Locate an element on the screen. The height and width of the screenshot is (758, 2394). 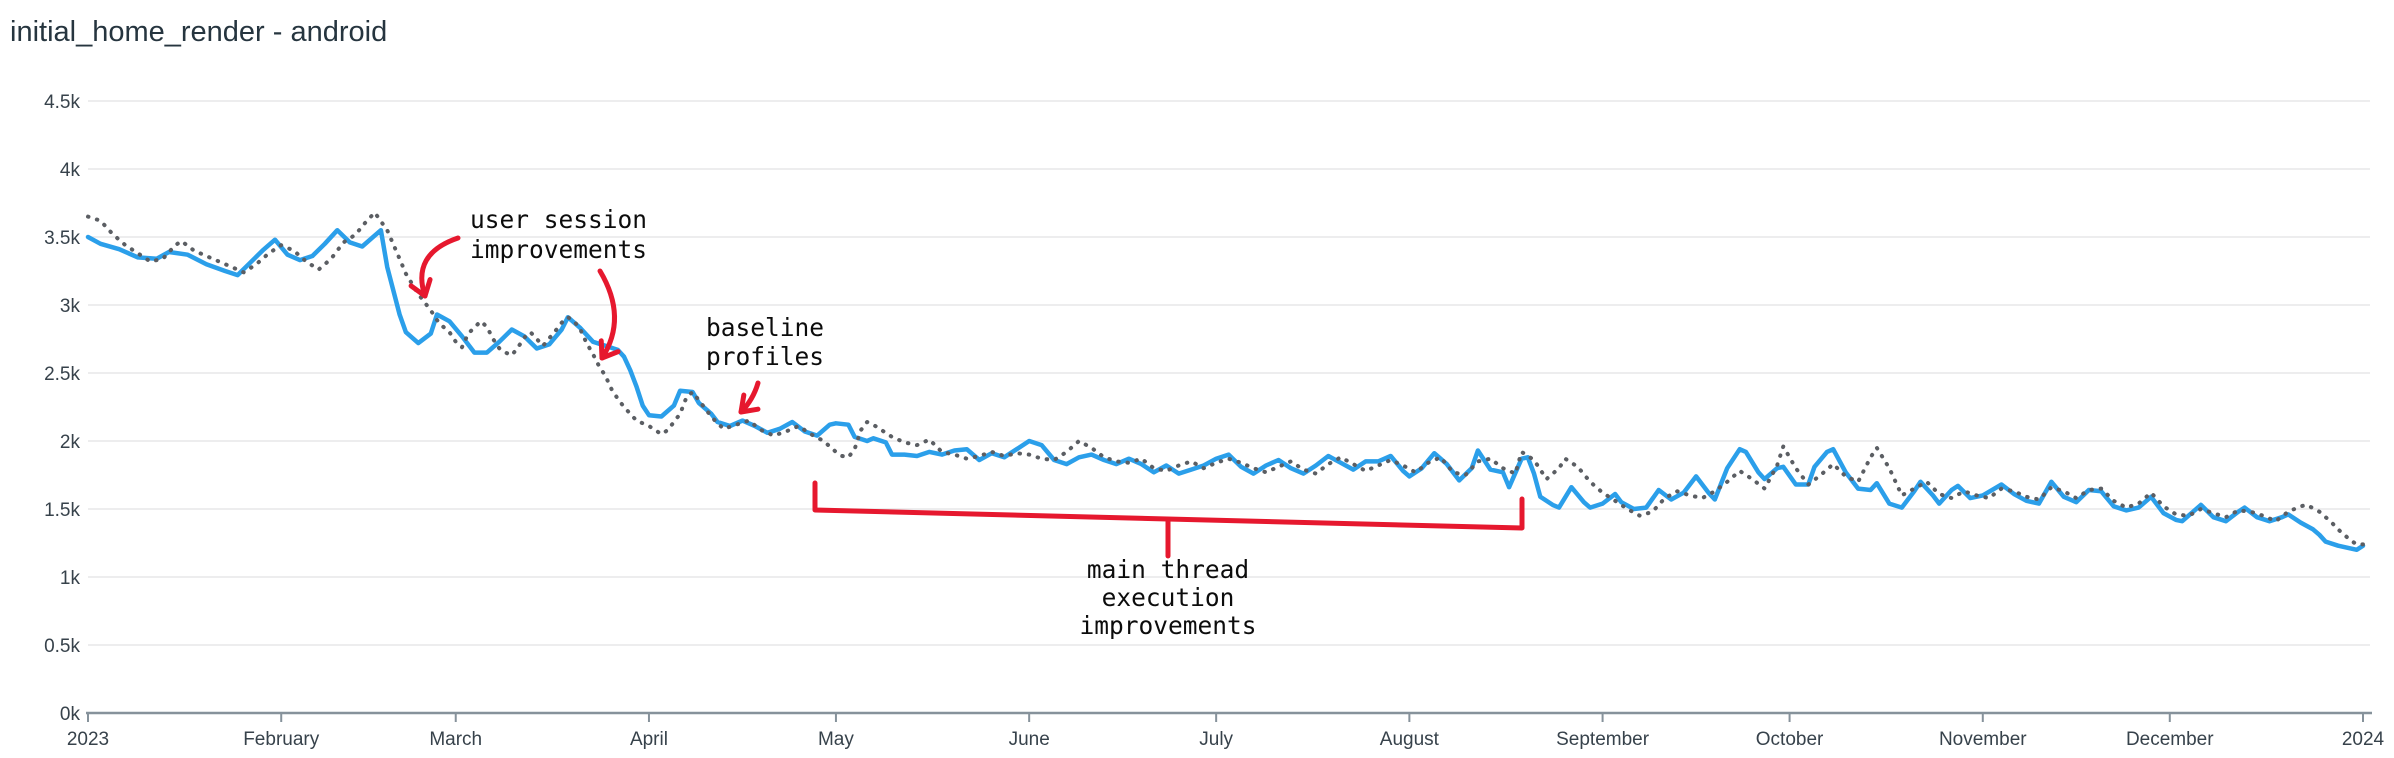
x-axis-tick-label: March is located at coordinates (455, 739).